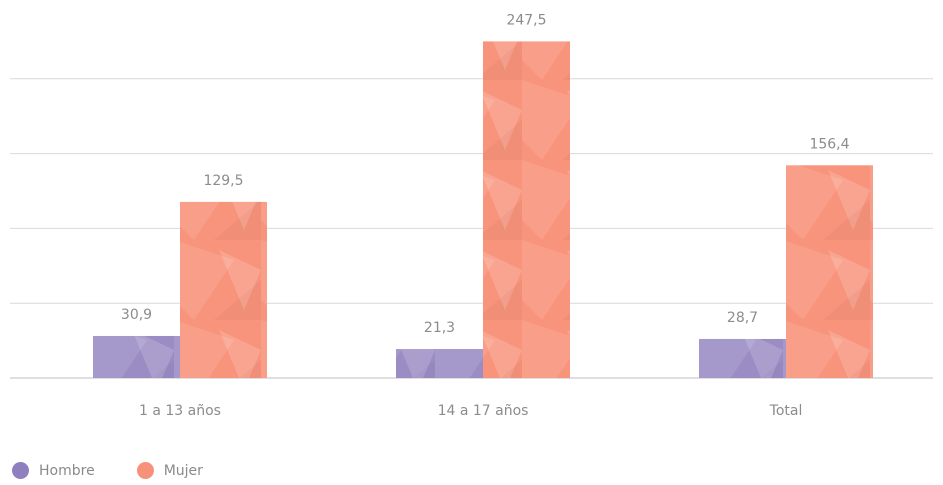 The image size is (943, 485). I want to click on data-label-mujer-1: 129,5, so click(223, 181).